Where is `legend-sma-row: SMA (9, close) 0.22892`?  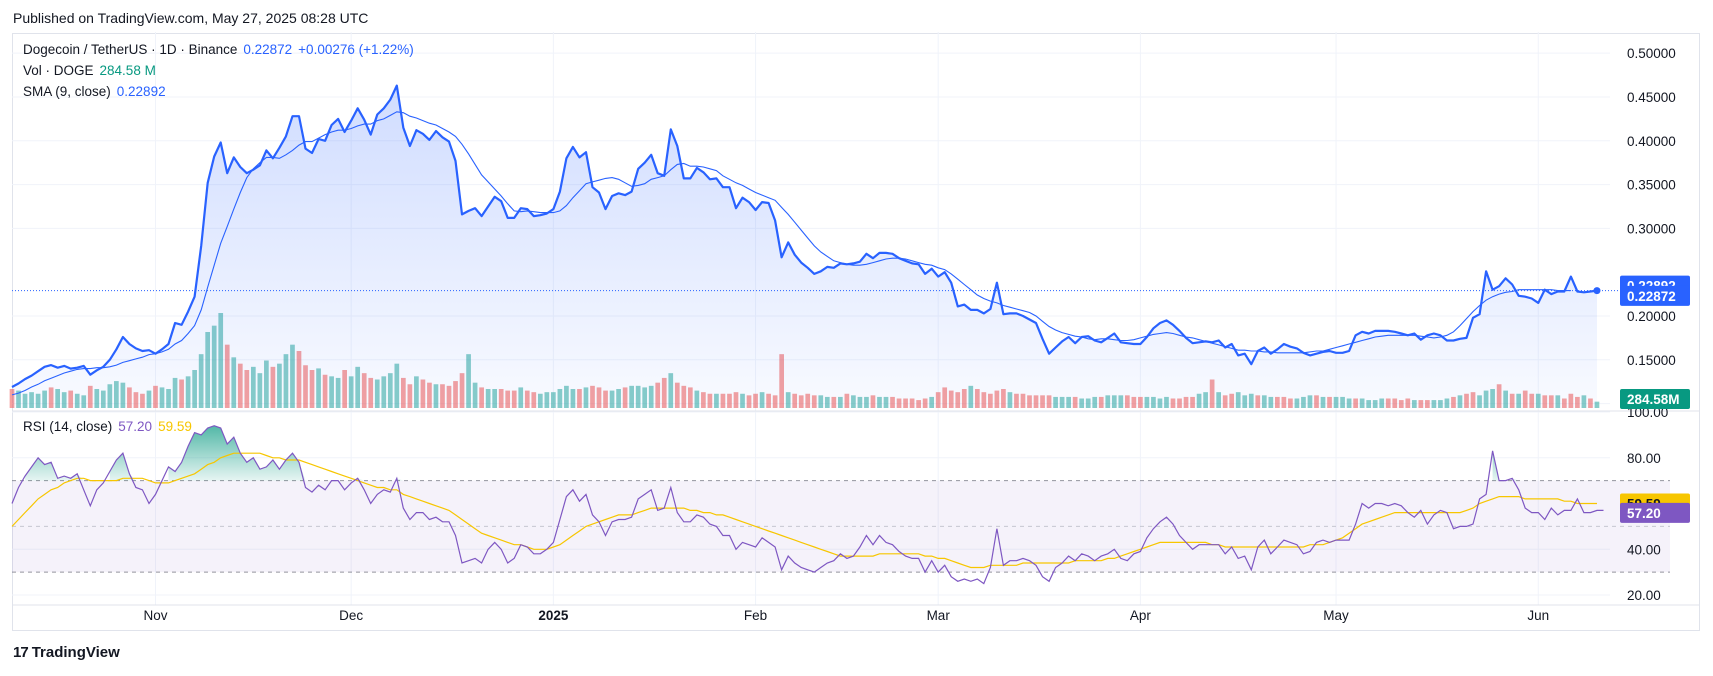 legend-sma-row: SMA (9, close) 0.22892 is located at coordinates (94, 91).